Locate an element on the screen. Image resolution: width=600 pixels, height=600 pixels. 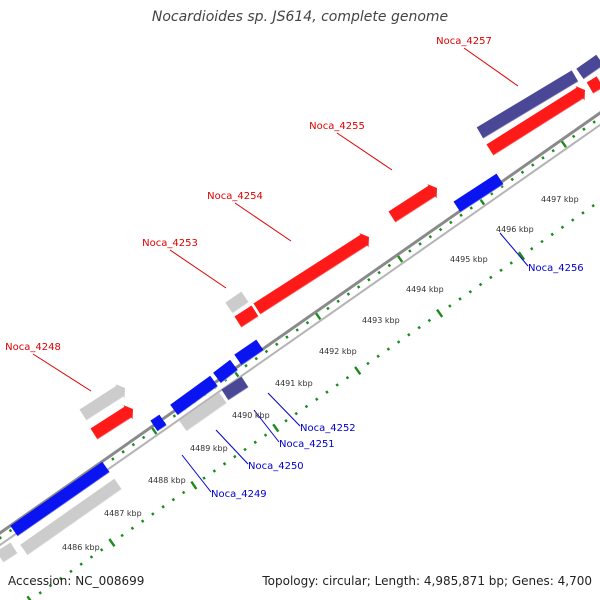
label-noca-4253: Noca_4253 is located at coordinates (184, 263).